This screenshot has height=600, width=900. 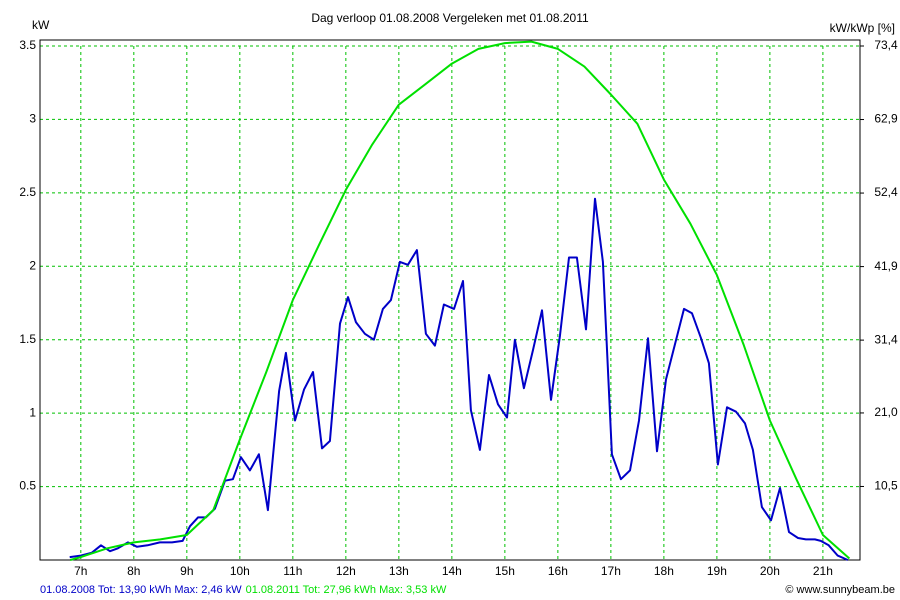 What do you see at coordinates (452, 571) in the screenshot?
I see `x-tick-label: 14h` at bounding box center [452, 571].